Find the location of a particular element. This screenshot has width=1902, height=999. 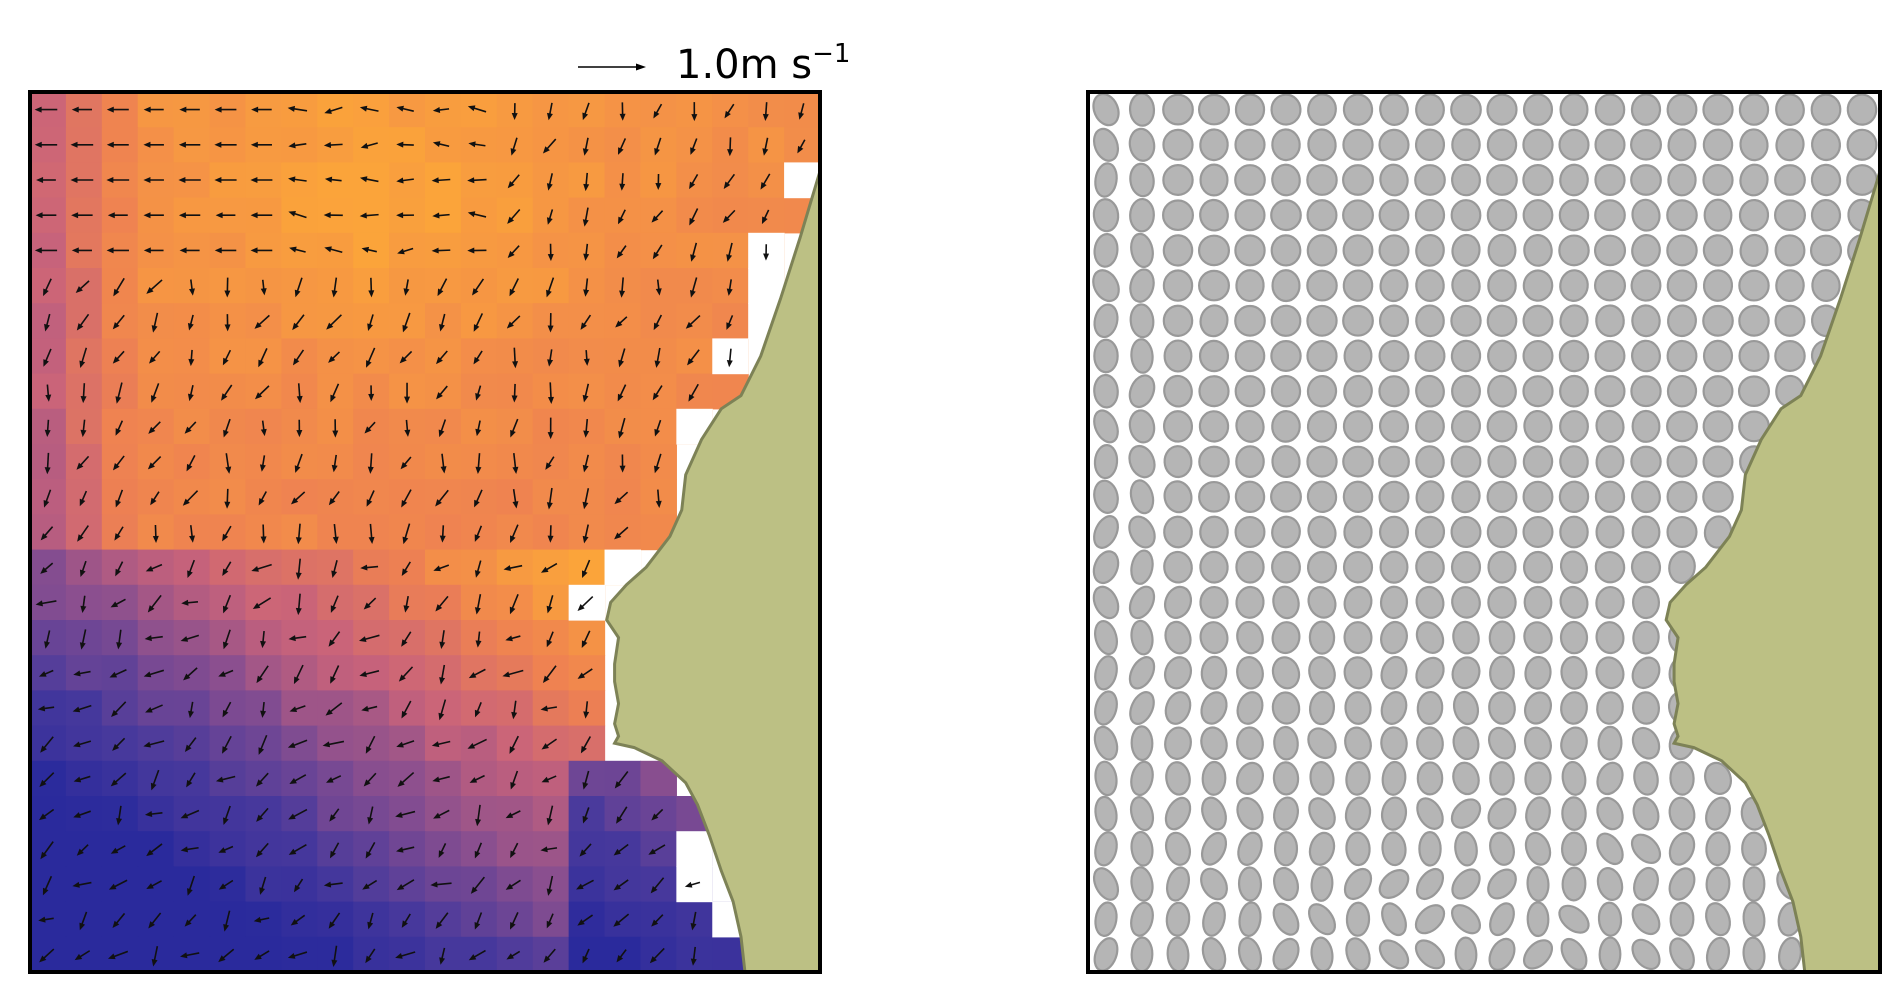

svg-text: 1.0m s−1 is located at coordinates (763, 63).